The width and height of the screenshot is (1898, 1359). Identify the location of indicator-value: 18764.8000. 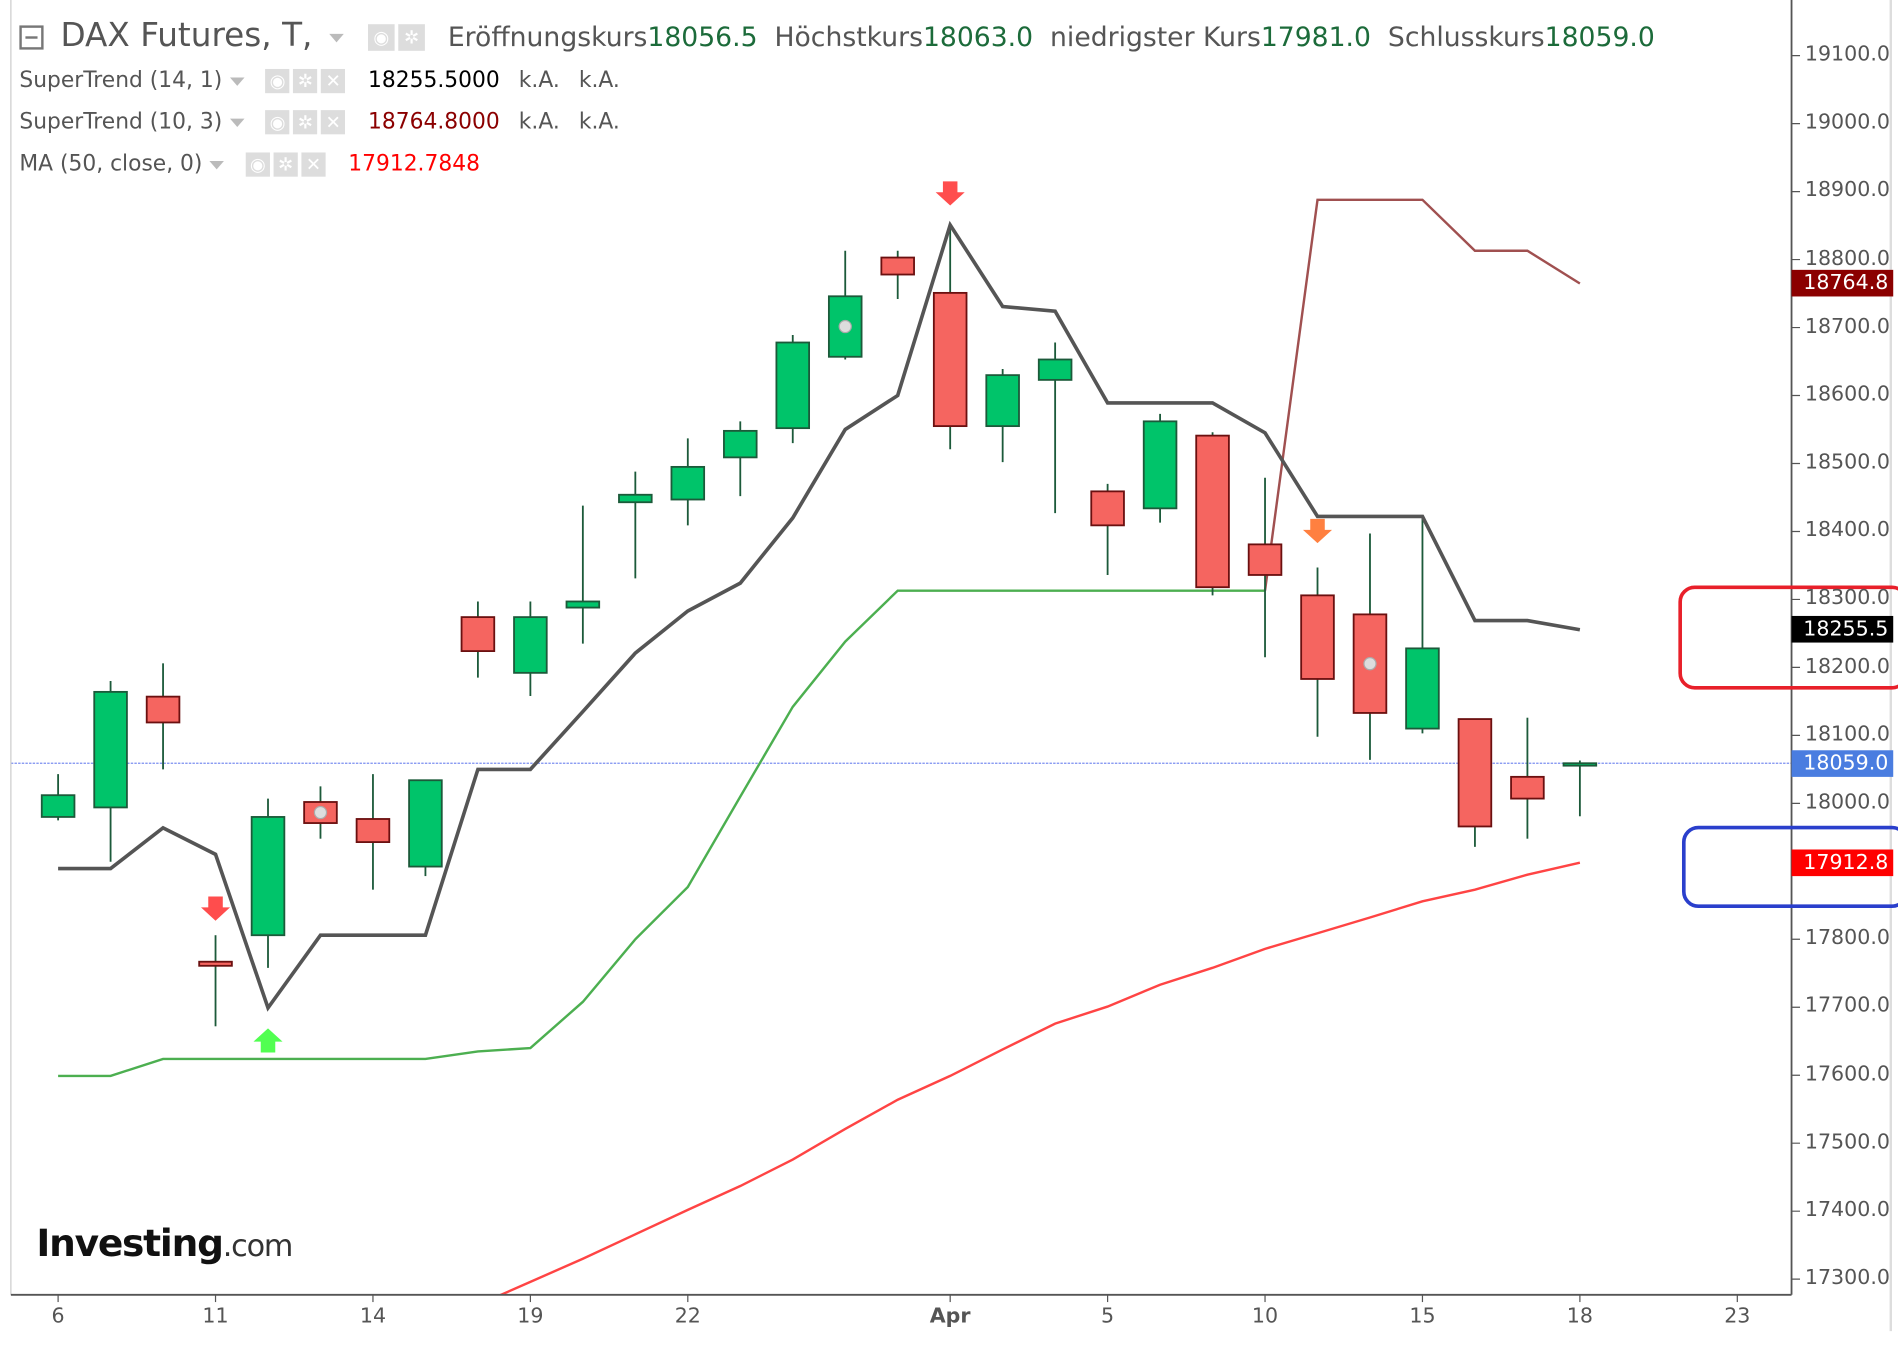
(434, 121).